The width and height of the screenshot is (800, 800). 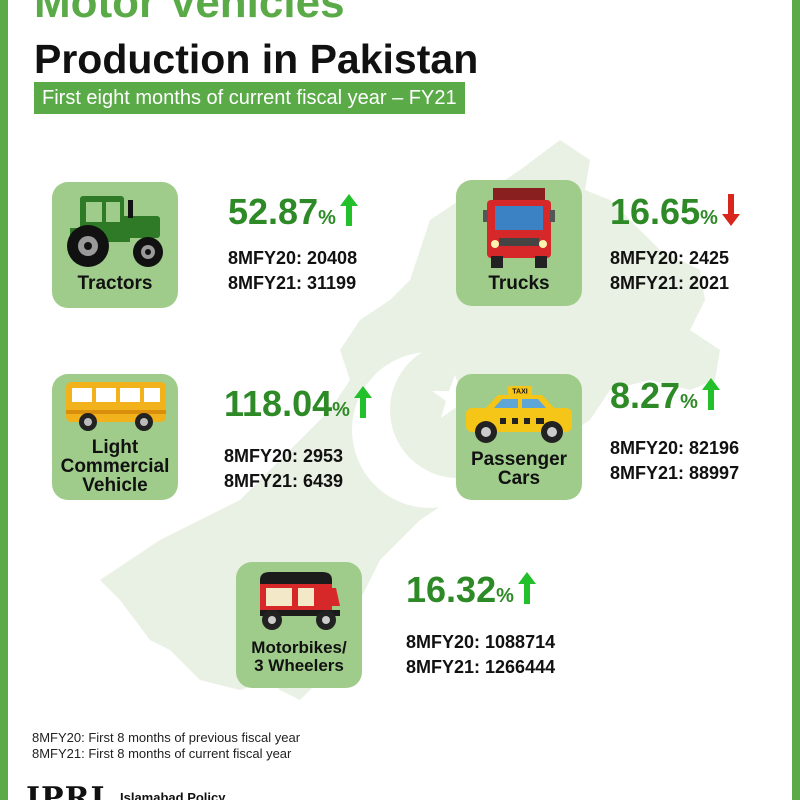 I want to click on rickshaw-icon, so click(x=300, y=601).